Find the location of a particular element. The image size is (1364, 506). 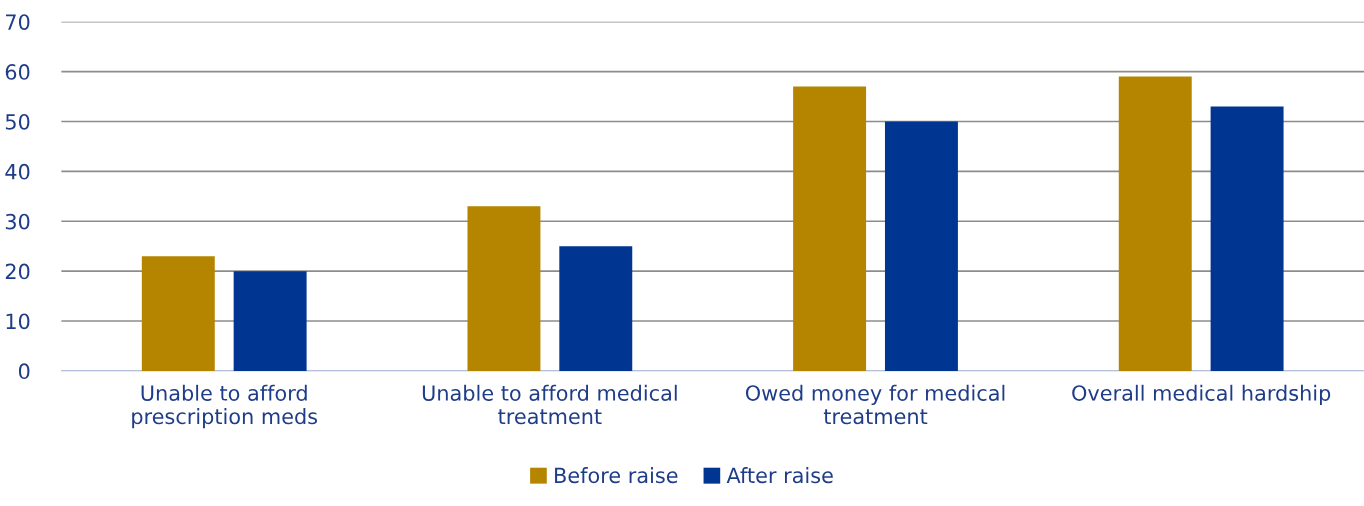

legend-label: After raise is located at coordinates (779, 475).